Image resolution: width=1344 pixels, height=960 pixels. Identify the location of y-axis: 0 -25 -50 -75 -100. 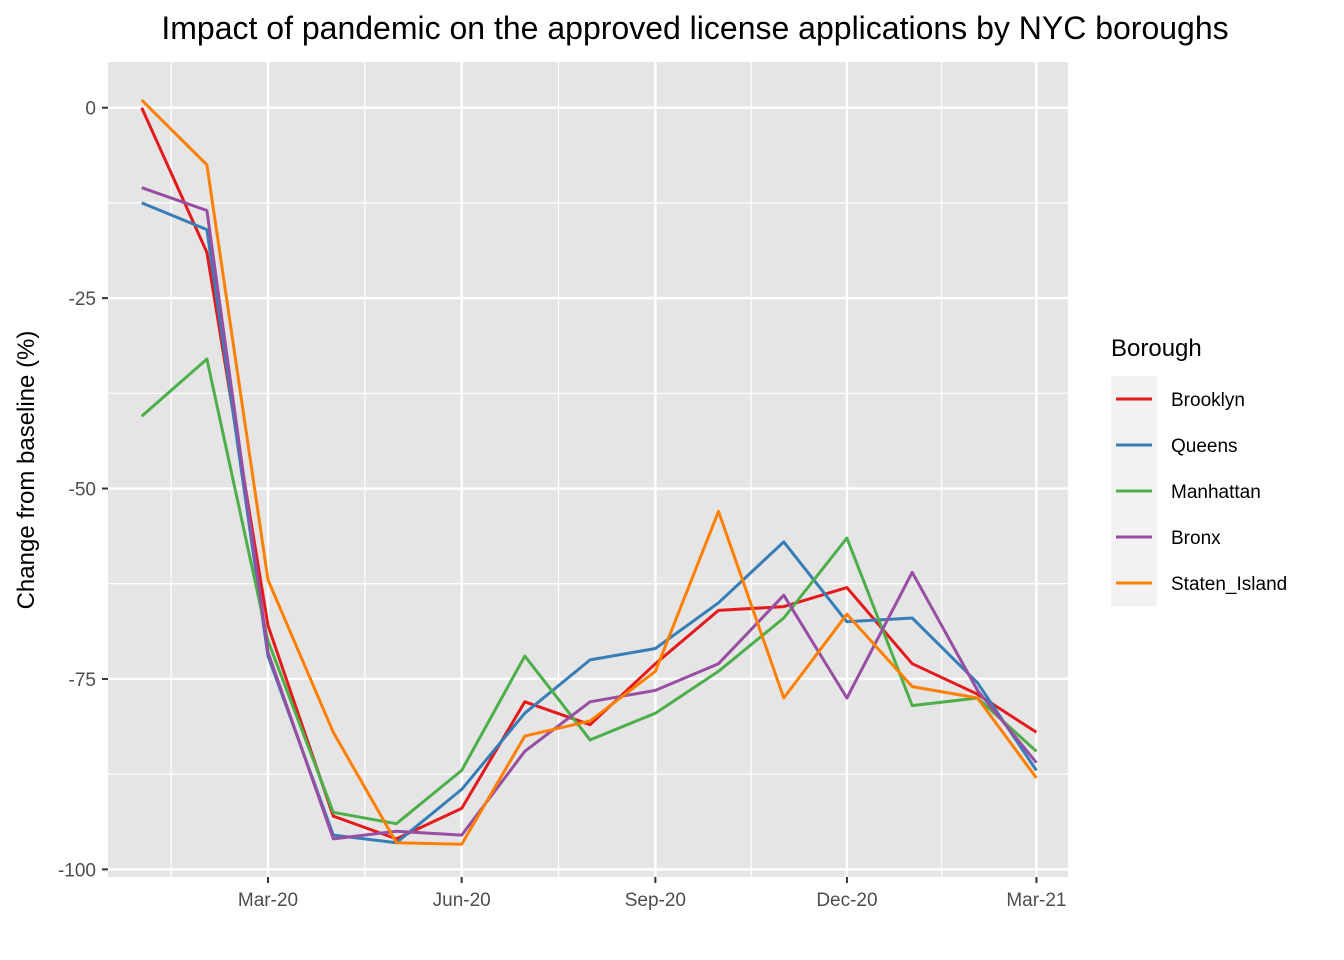
(83, 490).